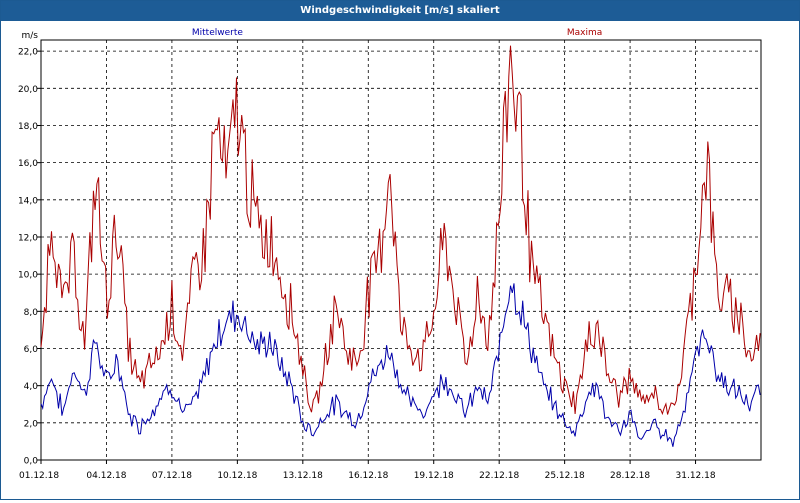  What do you see at coordinates (106, 476) in the screenshot?
I see `x-tick-label: 04.12.18` at bounding box center [106, 476].